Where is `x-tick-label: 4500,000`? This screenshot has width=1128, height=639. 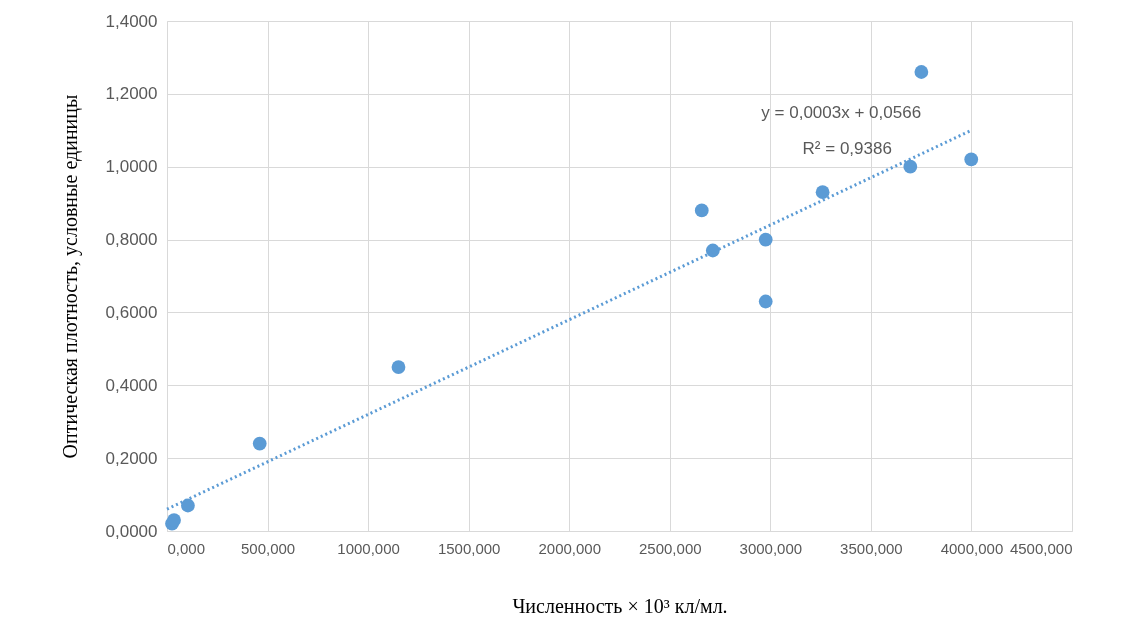
x-tick-label: 4500,000 is located at coordinates (1041, 548).